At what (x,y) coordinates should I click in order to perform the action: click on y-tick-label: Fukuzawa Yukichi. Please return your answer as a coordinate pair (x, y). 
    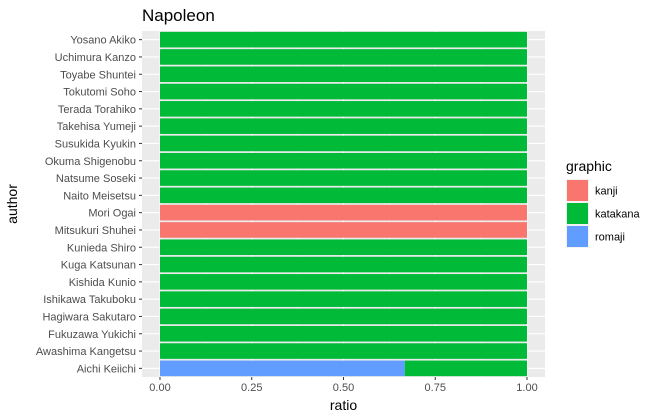
    Looking at the image, I should click on (92, 335).